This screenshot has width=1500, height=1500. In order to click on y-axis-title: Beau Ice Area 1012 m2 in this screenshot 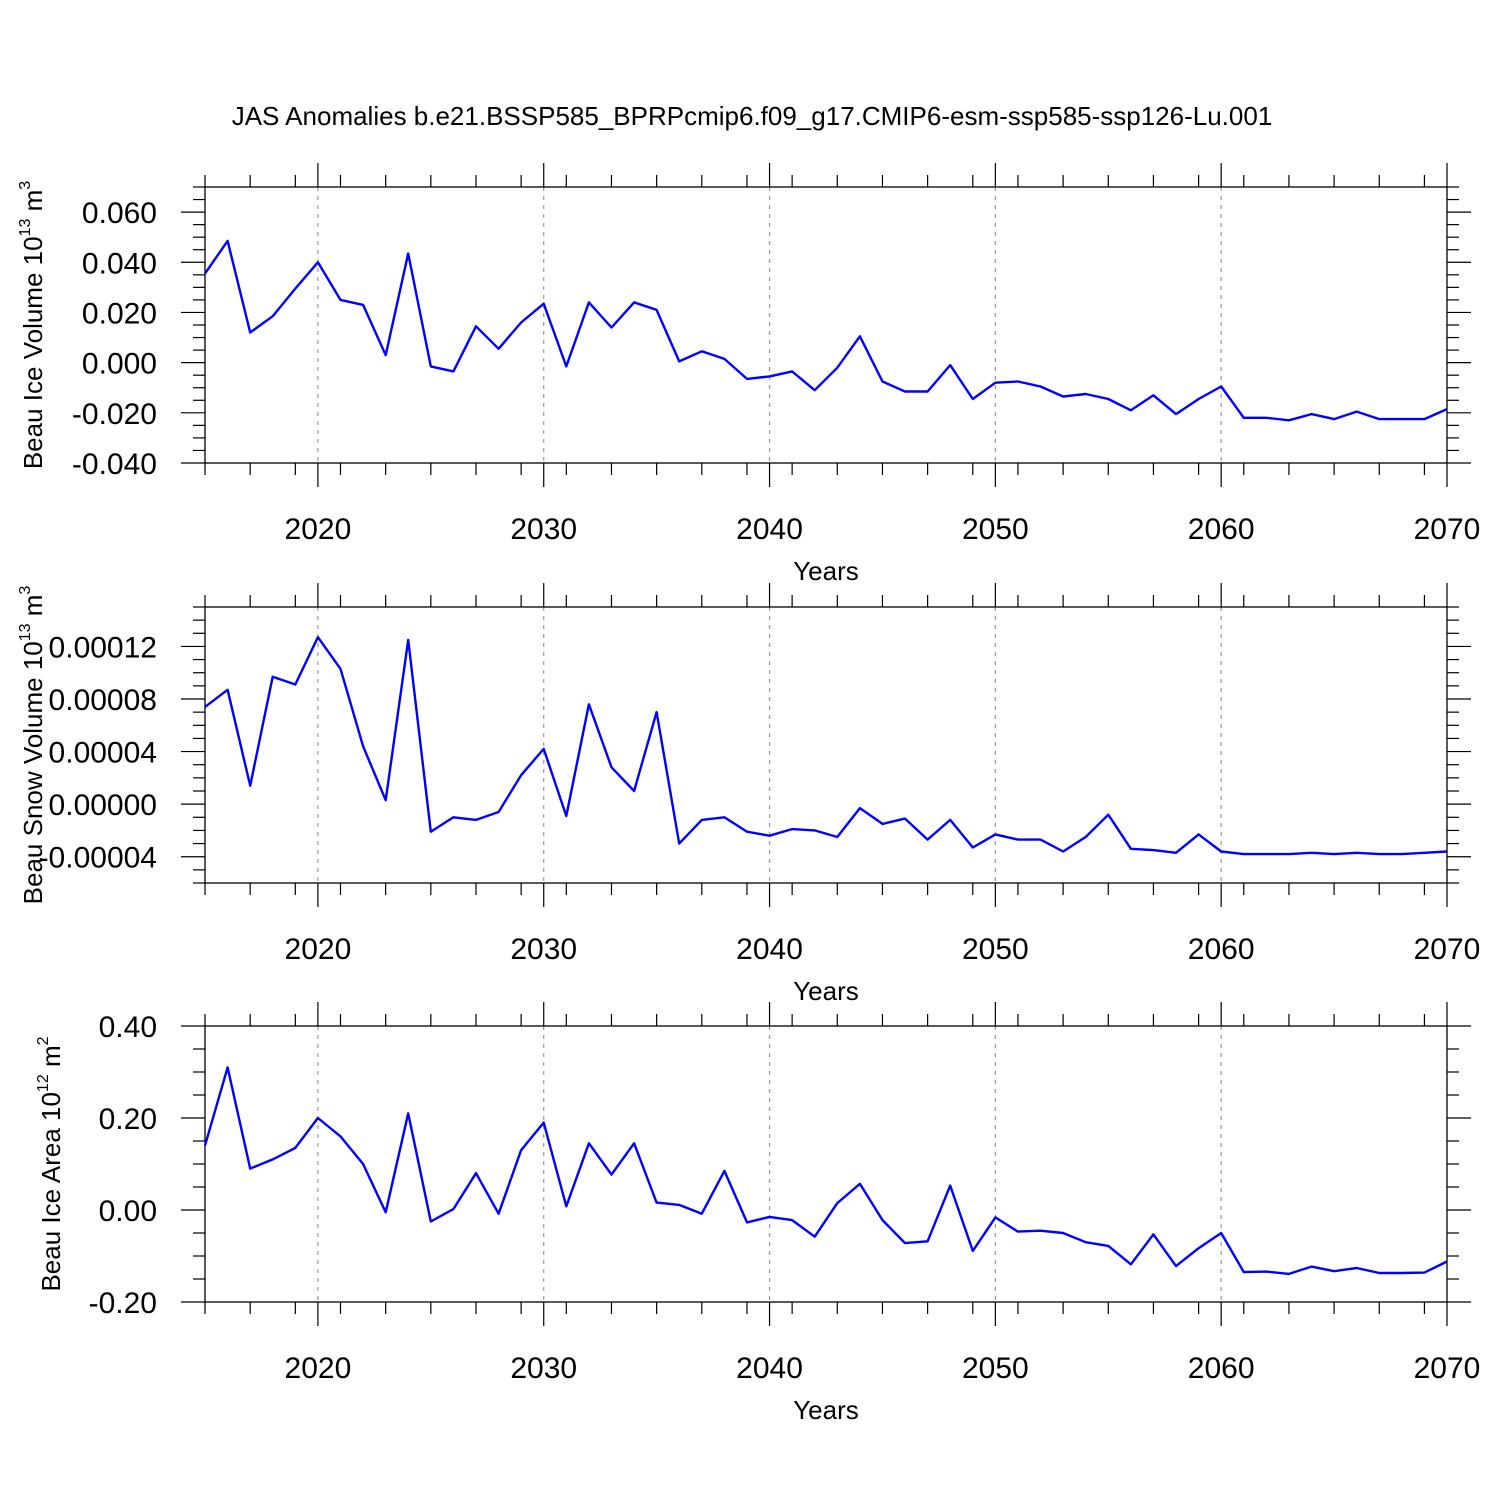, I will do `click(50, 1163)`.